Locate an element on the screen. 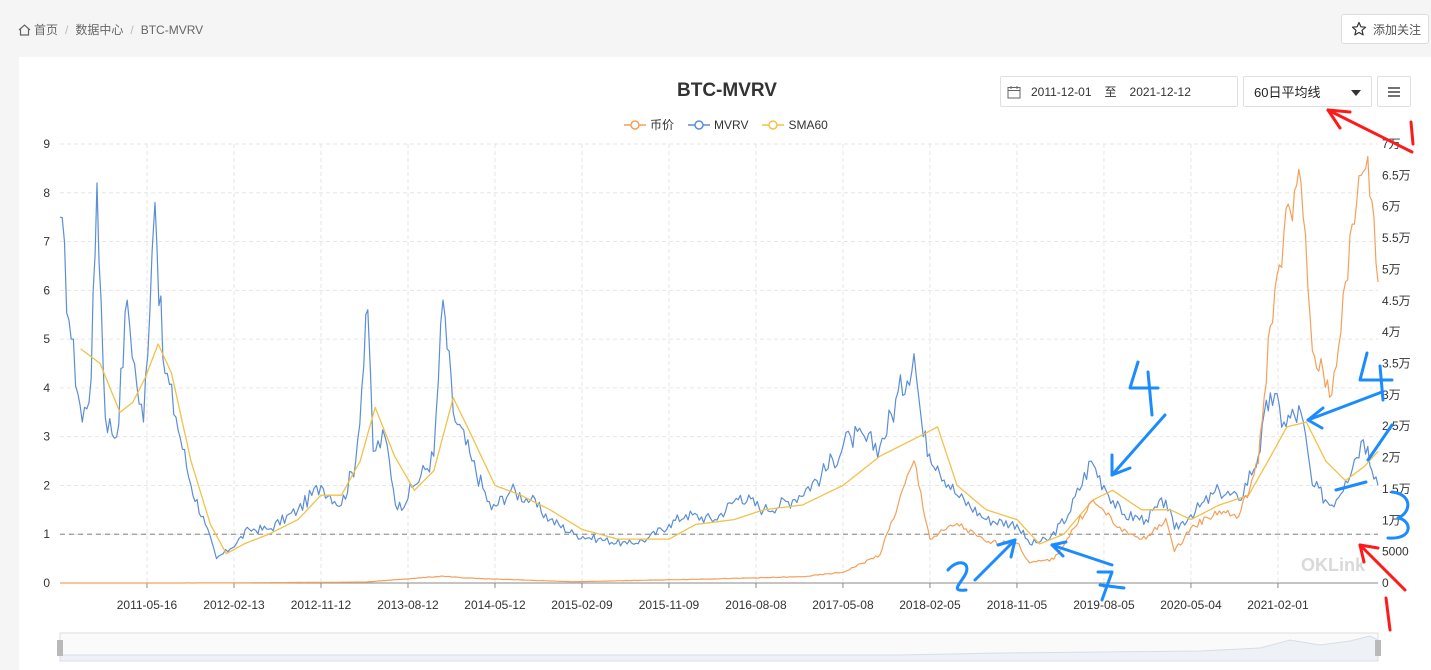 Image resolution: width=1431 pixels, height=670 pixels. y-right-tick-label: 0 is located at coordinates (1385, 583).